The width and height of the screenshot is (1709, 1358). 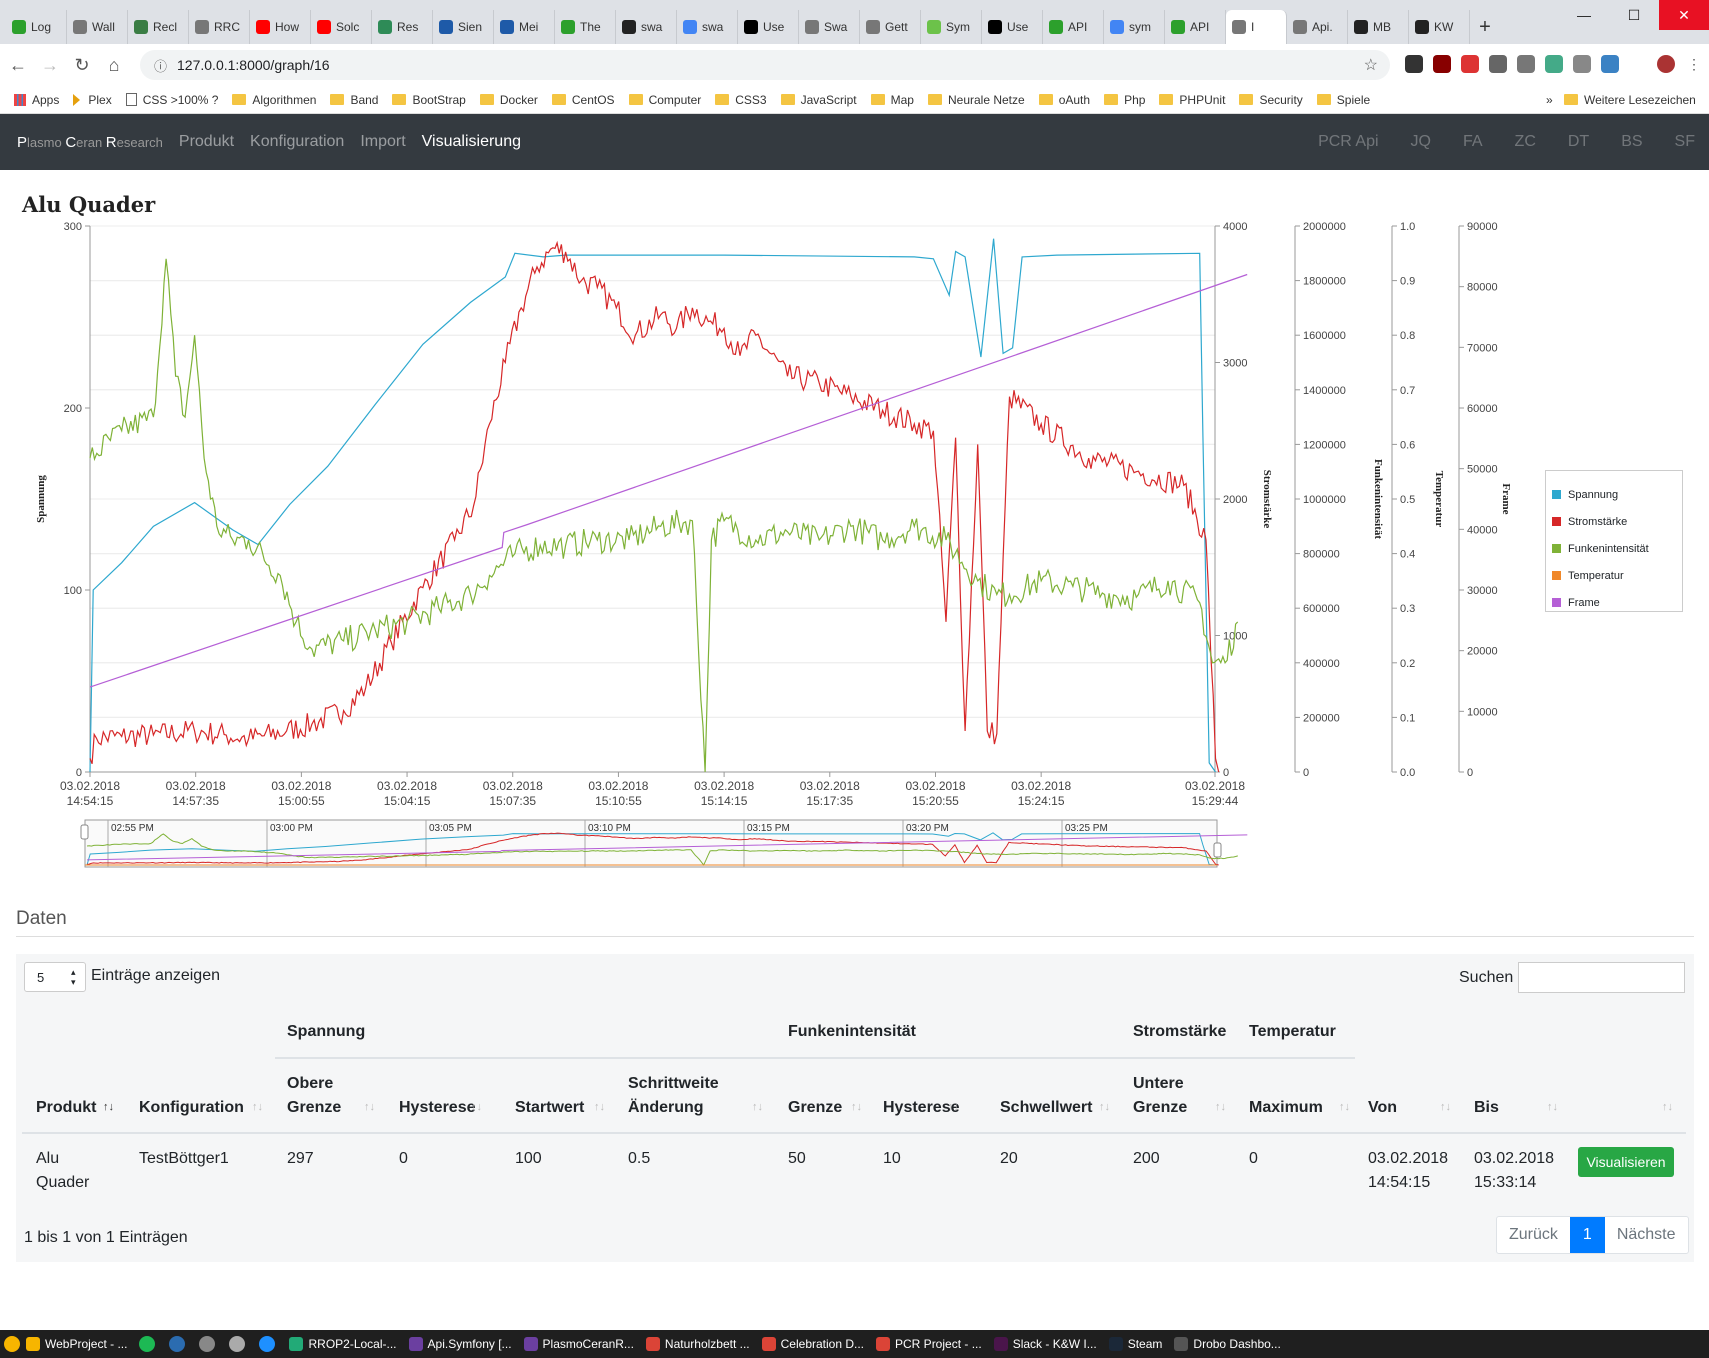 What do you see at coordinates (1134, 27) in the screenshot?
I see `browser-tab: sym` at bounding box center [1134, 27].